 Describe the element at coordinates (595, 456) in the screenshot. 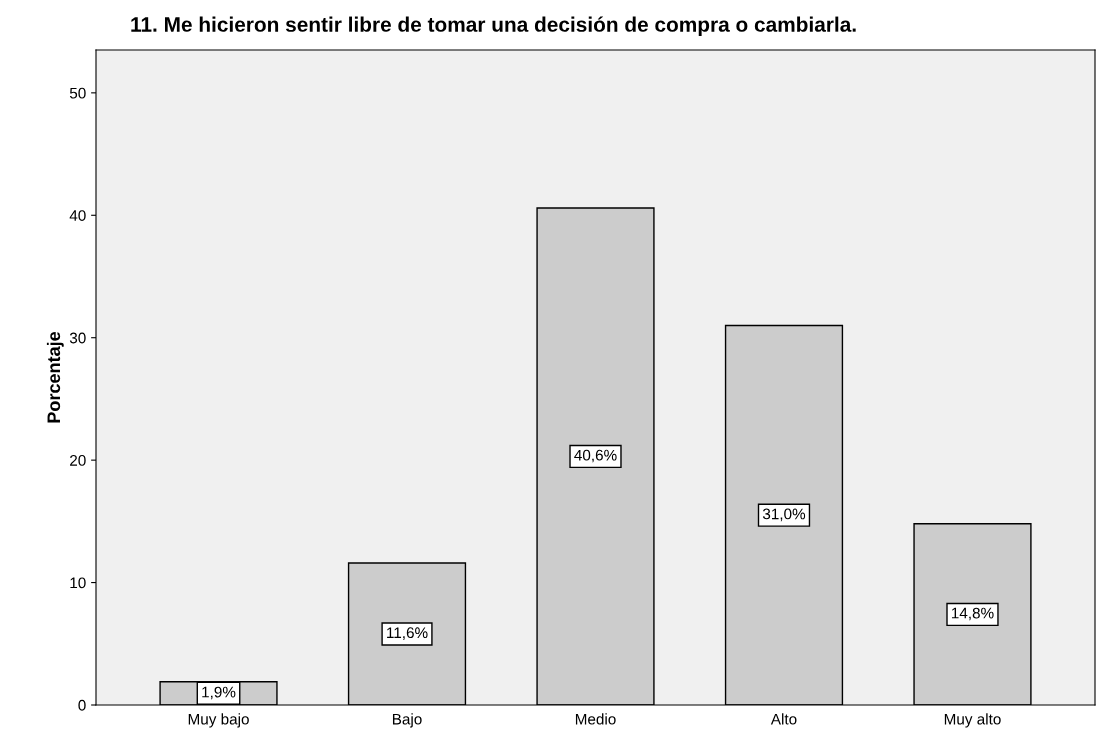

I see `data-label: 40,6%` at that location.